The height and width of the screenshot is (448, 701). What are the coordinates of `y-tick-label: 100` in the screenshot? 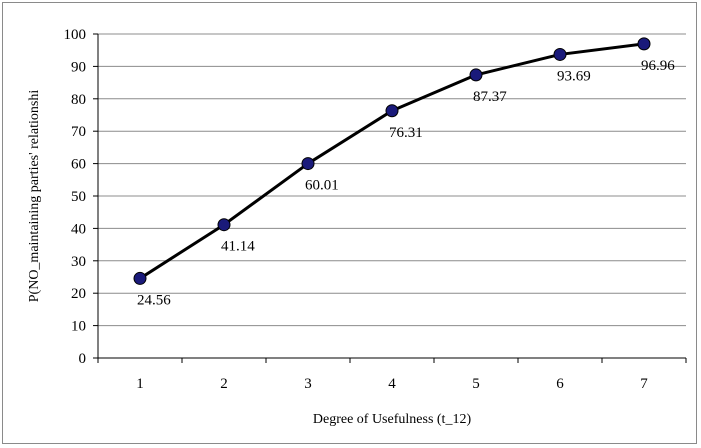 It's located at (75, 35).